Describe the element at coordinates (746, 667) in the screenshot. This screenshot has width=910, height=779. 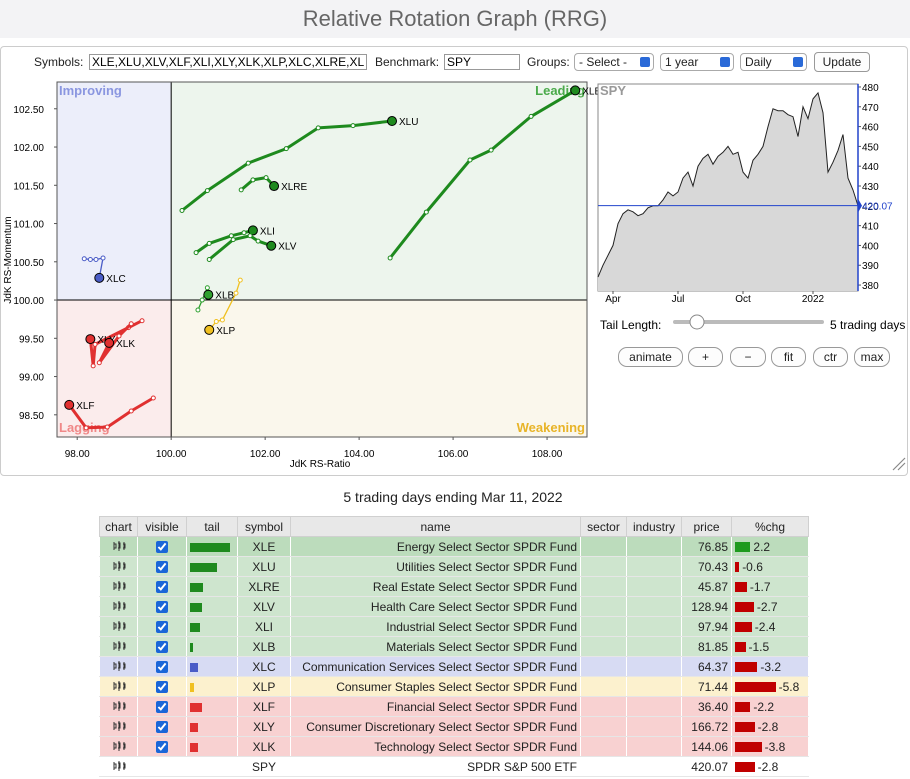
I see `chg-bar` at that location.